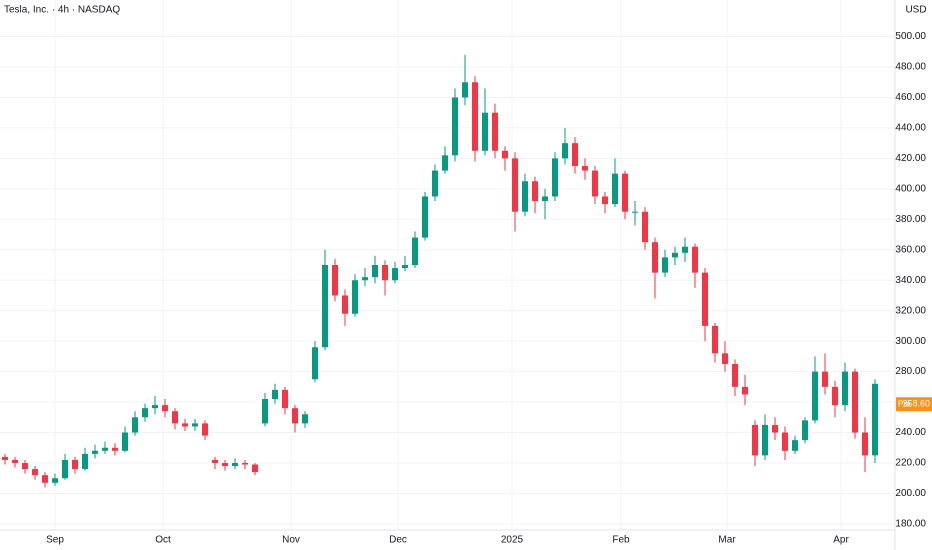 The image size is (932, 550). What do you see at coordinates (163, 540) in the screenshot?
I see `x-tick-label: Oct` at bounding box center [163, 540].